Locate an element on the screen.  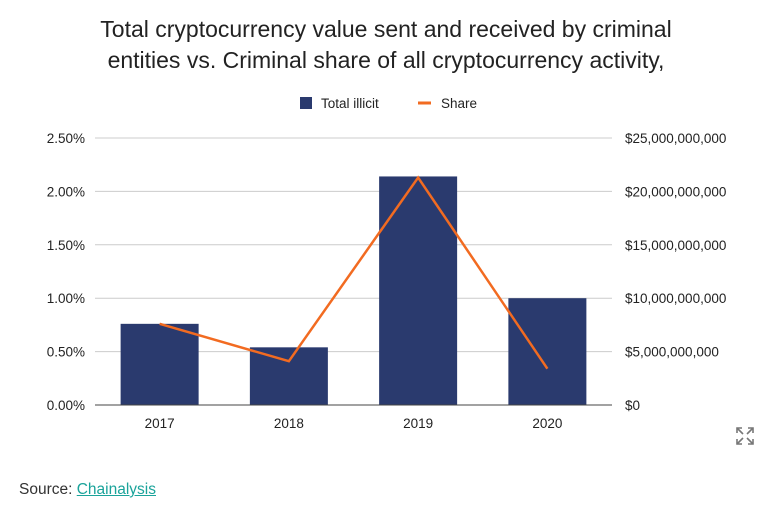
y-right-tick-label: $0 is located at coordinates (632, 405).